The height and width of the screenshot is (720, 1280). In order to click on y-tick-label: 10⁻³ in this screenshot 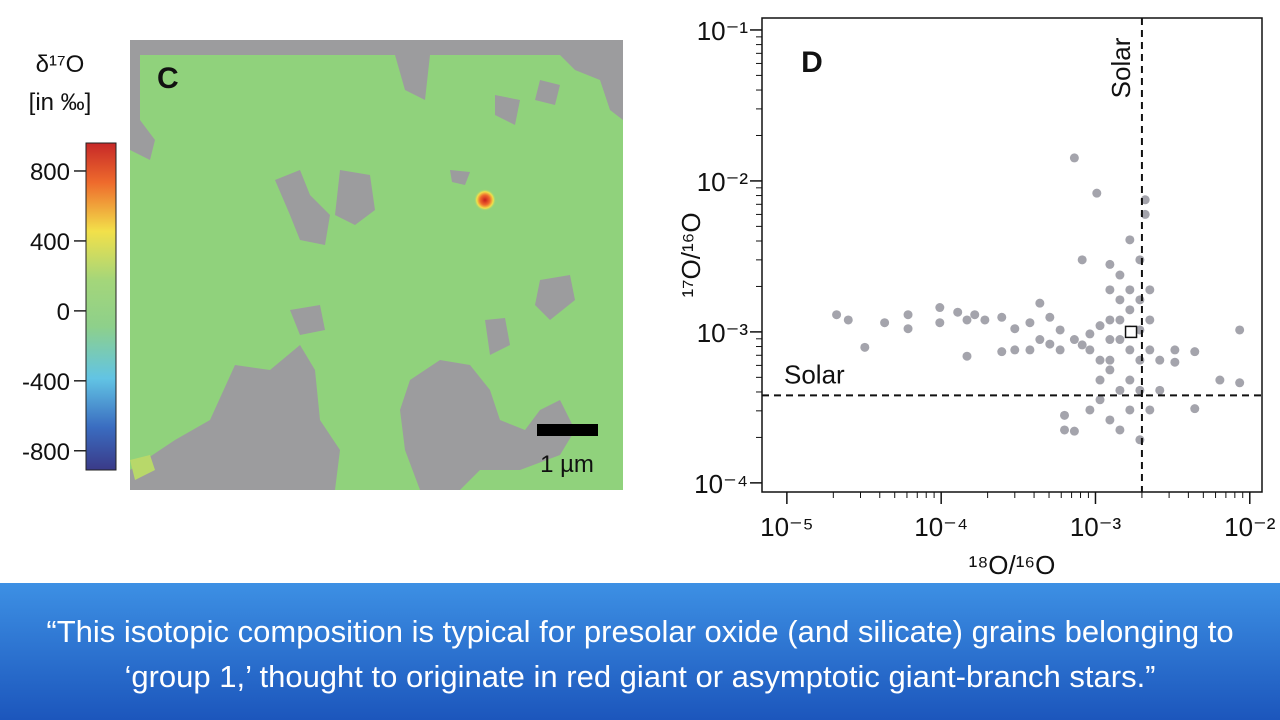, I will do `click(723, 333)`.